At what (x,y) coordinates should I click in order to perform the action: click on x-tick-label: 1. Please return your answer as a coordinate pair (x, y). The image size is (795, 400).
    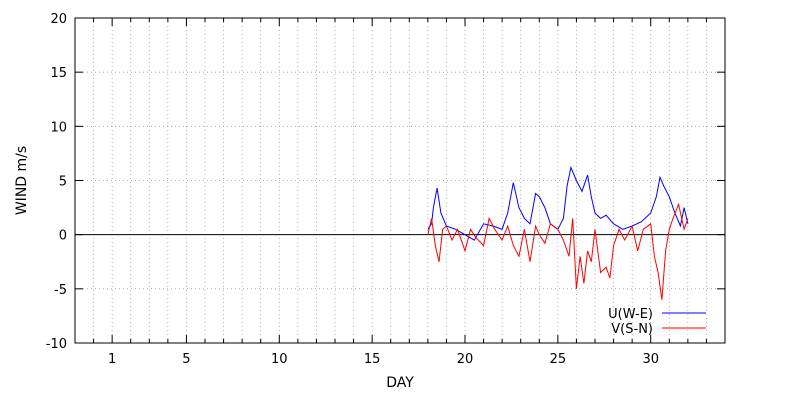
    Looking at the image, I should click on (112, 359).